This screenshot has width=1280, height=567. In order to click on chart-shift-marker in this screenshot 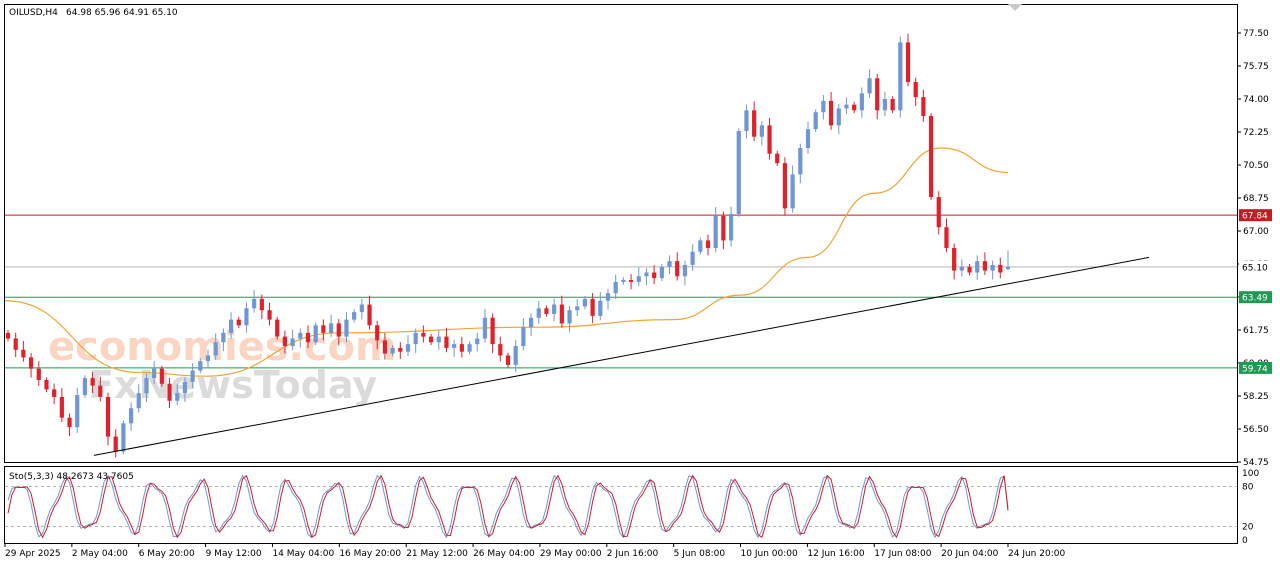, I will do `click(1015, 7)`.